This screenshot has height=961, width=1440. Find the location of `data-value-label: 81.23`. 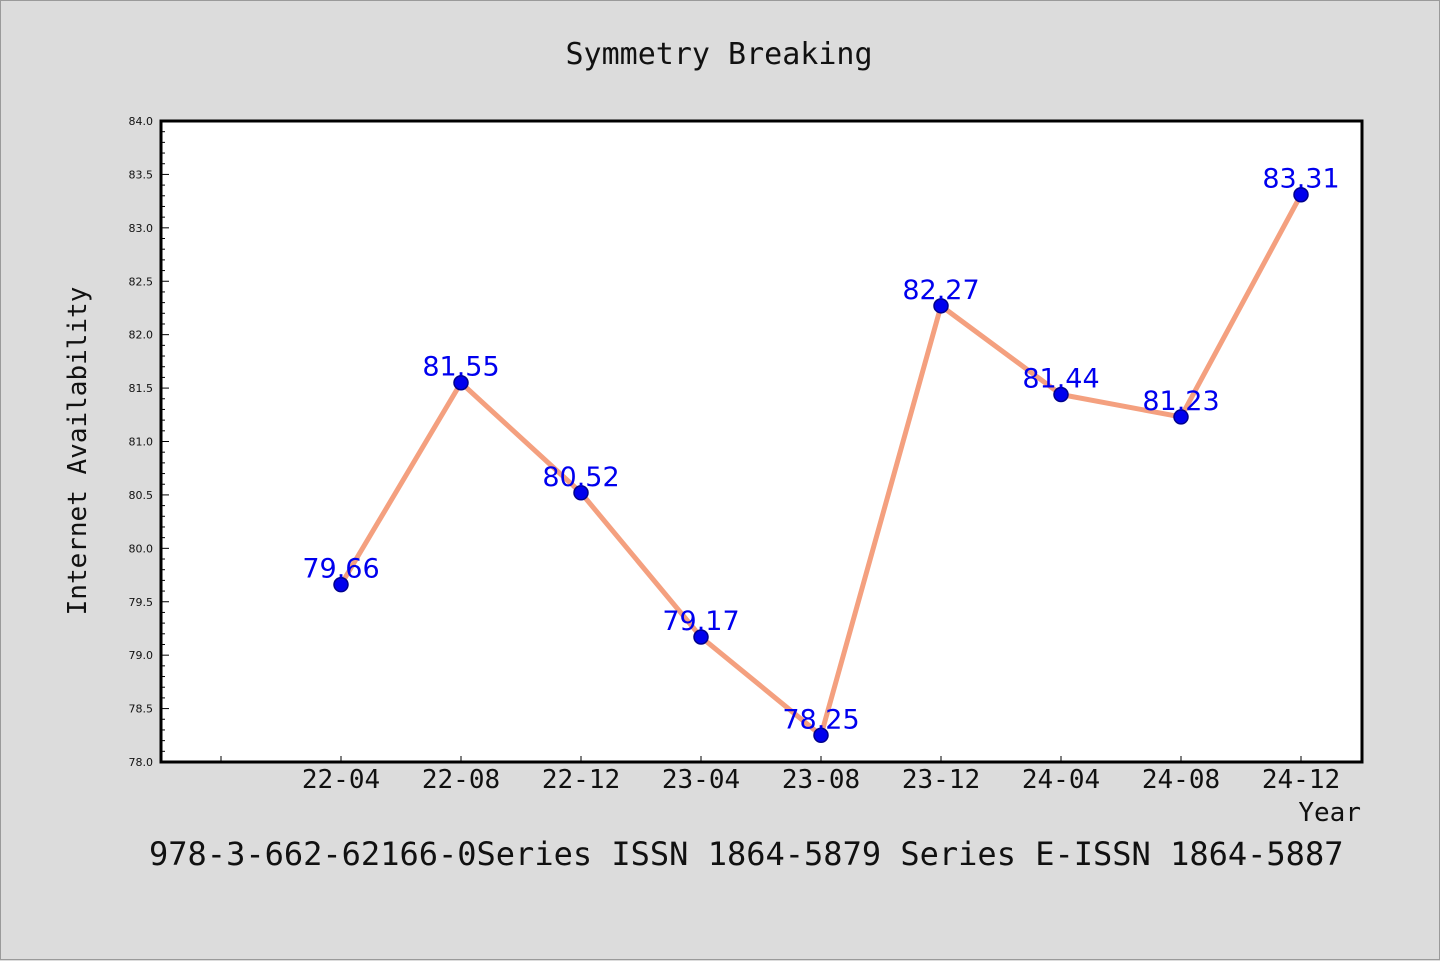

data-value-label: 81.23 is located at coordinates (1180, 401).